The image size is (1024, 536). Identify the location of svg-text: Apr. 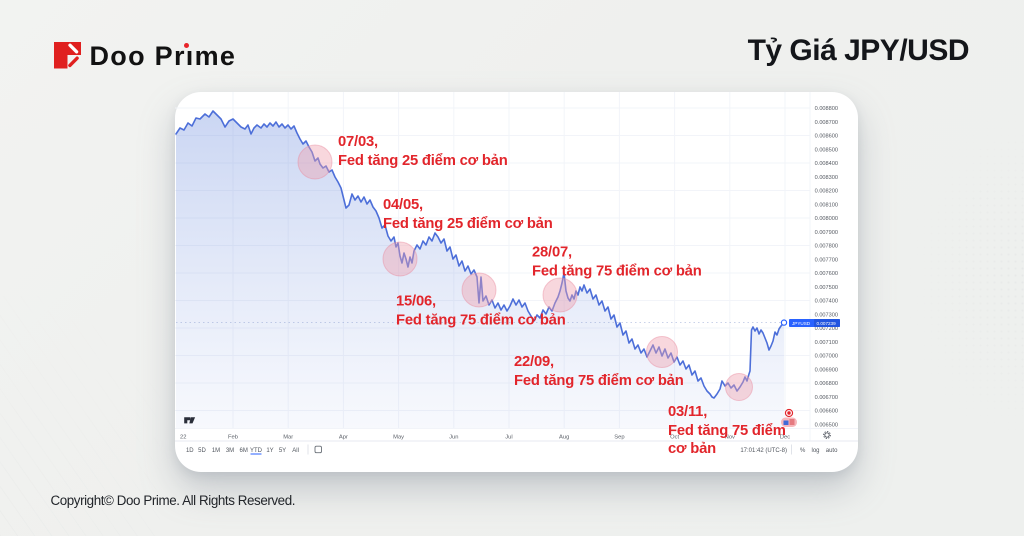
(343, 438).